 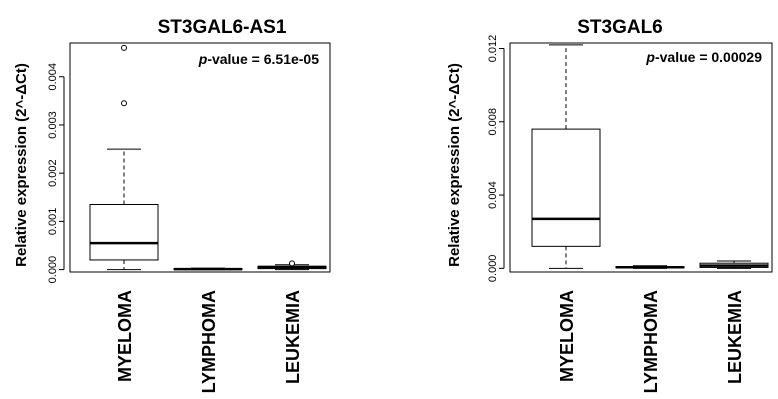 I want to click on y-tick-label: 0.003, so click(x=53, y=125).